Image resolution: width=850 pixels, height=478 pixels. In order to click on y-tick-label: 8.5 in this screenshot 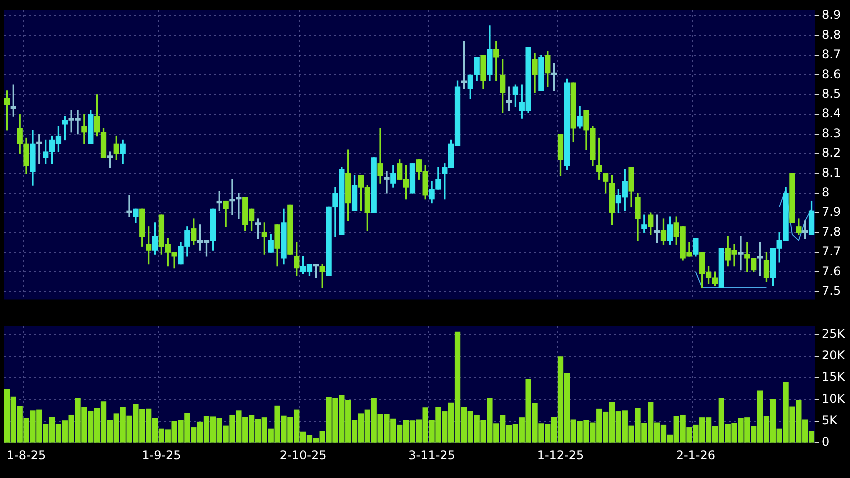, I will do `click(832, 94)`.